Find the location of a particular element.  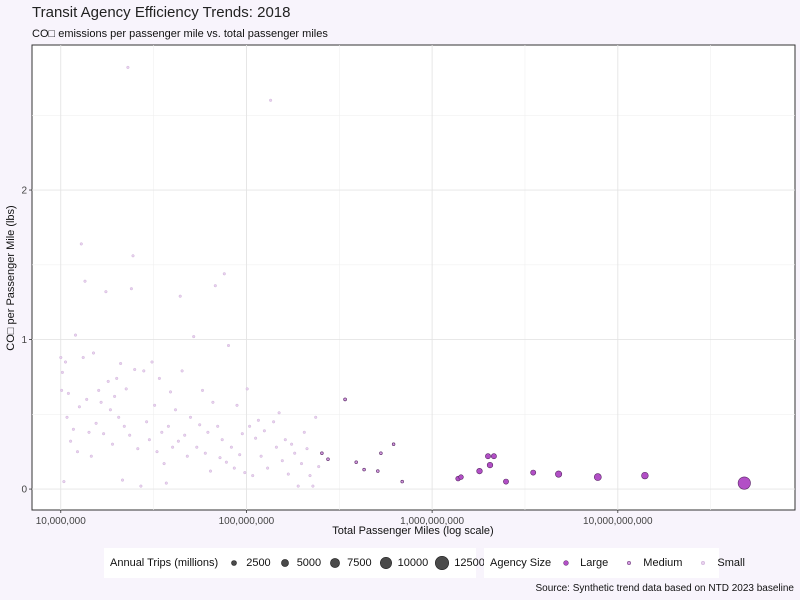

x-tick-label: 100,000,000 is located at coordinates (247, 521).